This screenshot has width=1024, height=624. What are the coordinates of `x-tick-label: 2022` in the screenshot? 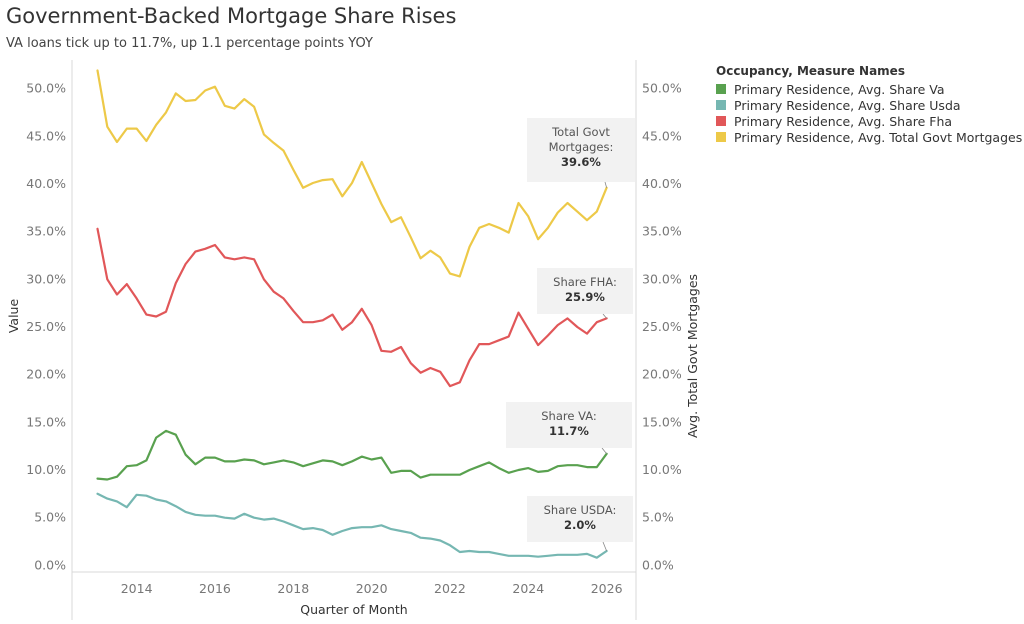 It's located at (450, 588).